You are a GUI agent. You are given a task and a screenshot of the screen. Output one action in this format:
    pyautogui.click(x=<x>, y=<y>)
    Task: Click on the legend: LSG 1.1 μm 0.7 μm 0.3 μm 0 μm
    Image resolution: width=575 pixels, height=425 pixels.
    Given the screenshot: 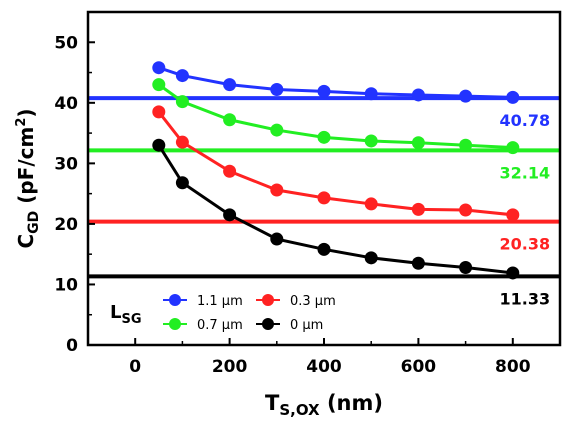 What is the action you would take?
    pyautogui.click(x=223, y=313)
    